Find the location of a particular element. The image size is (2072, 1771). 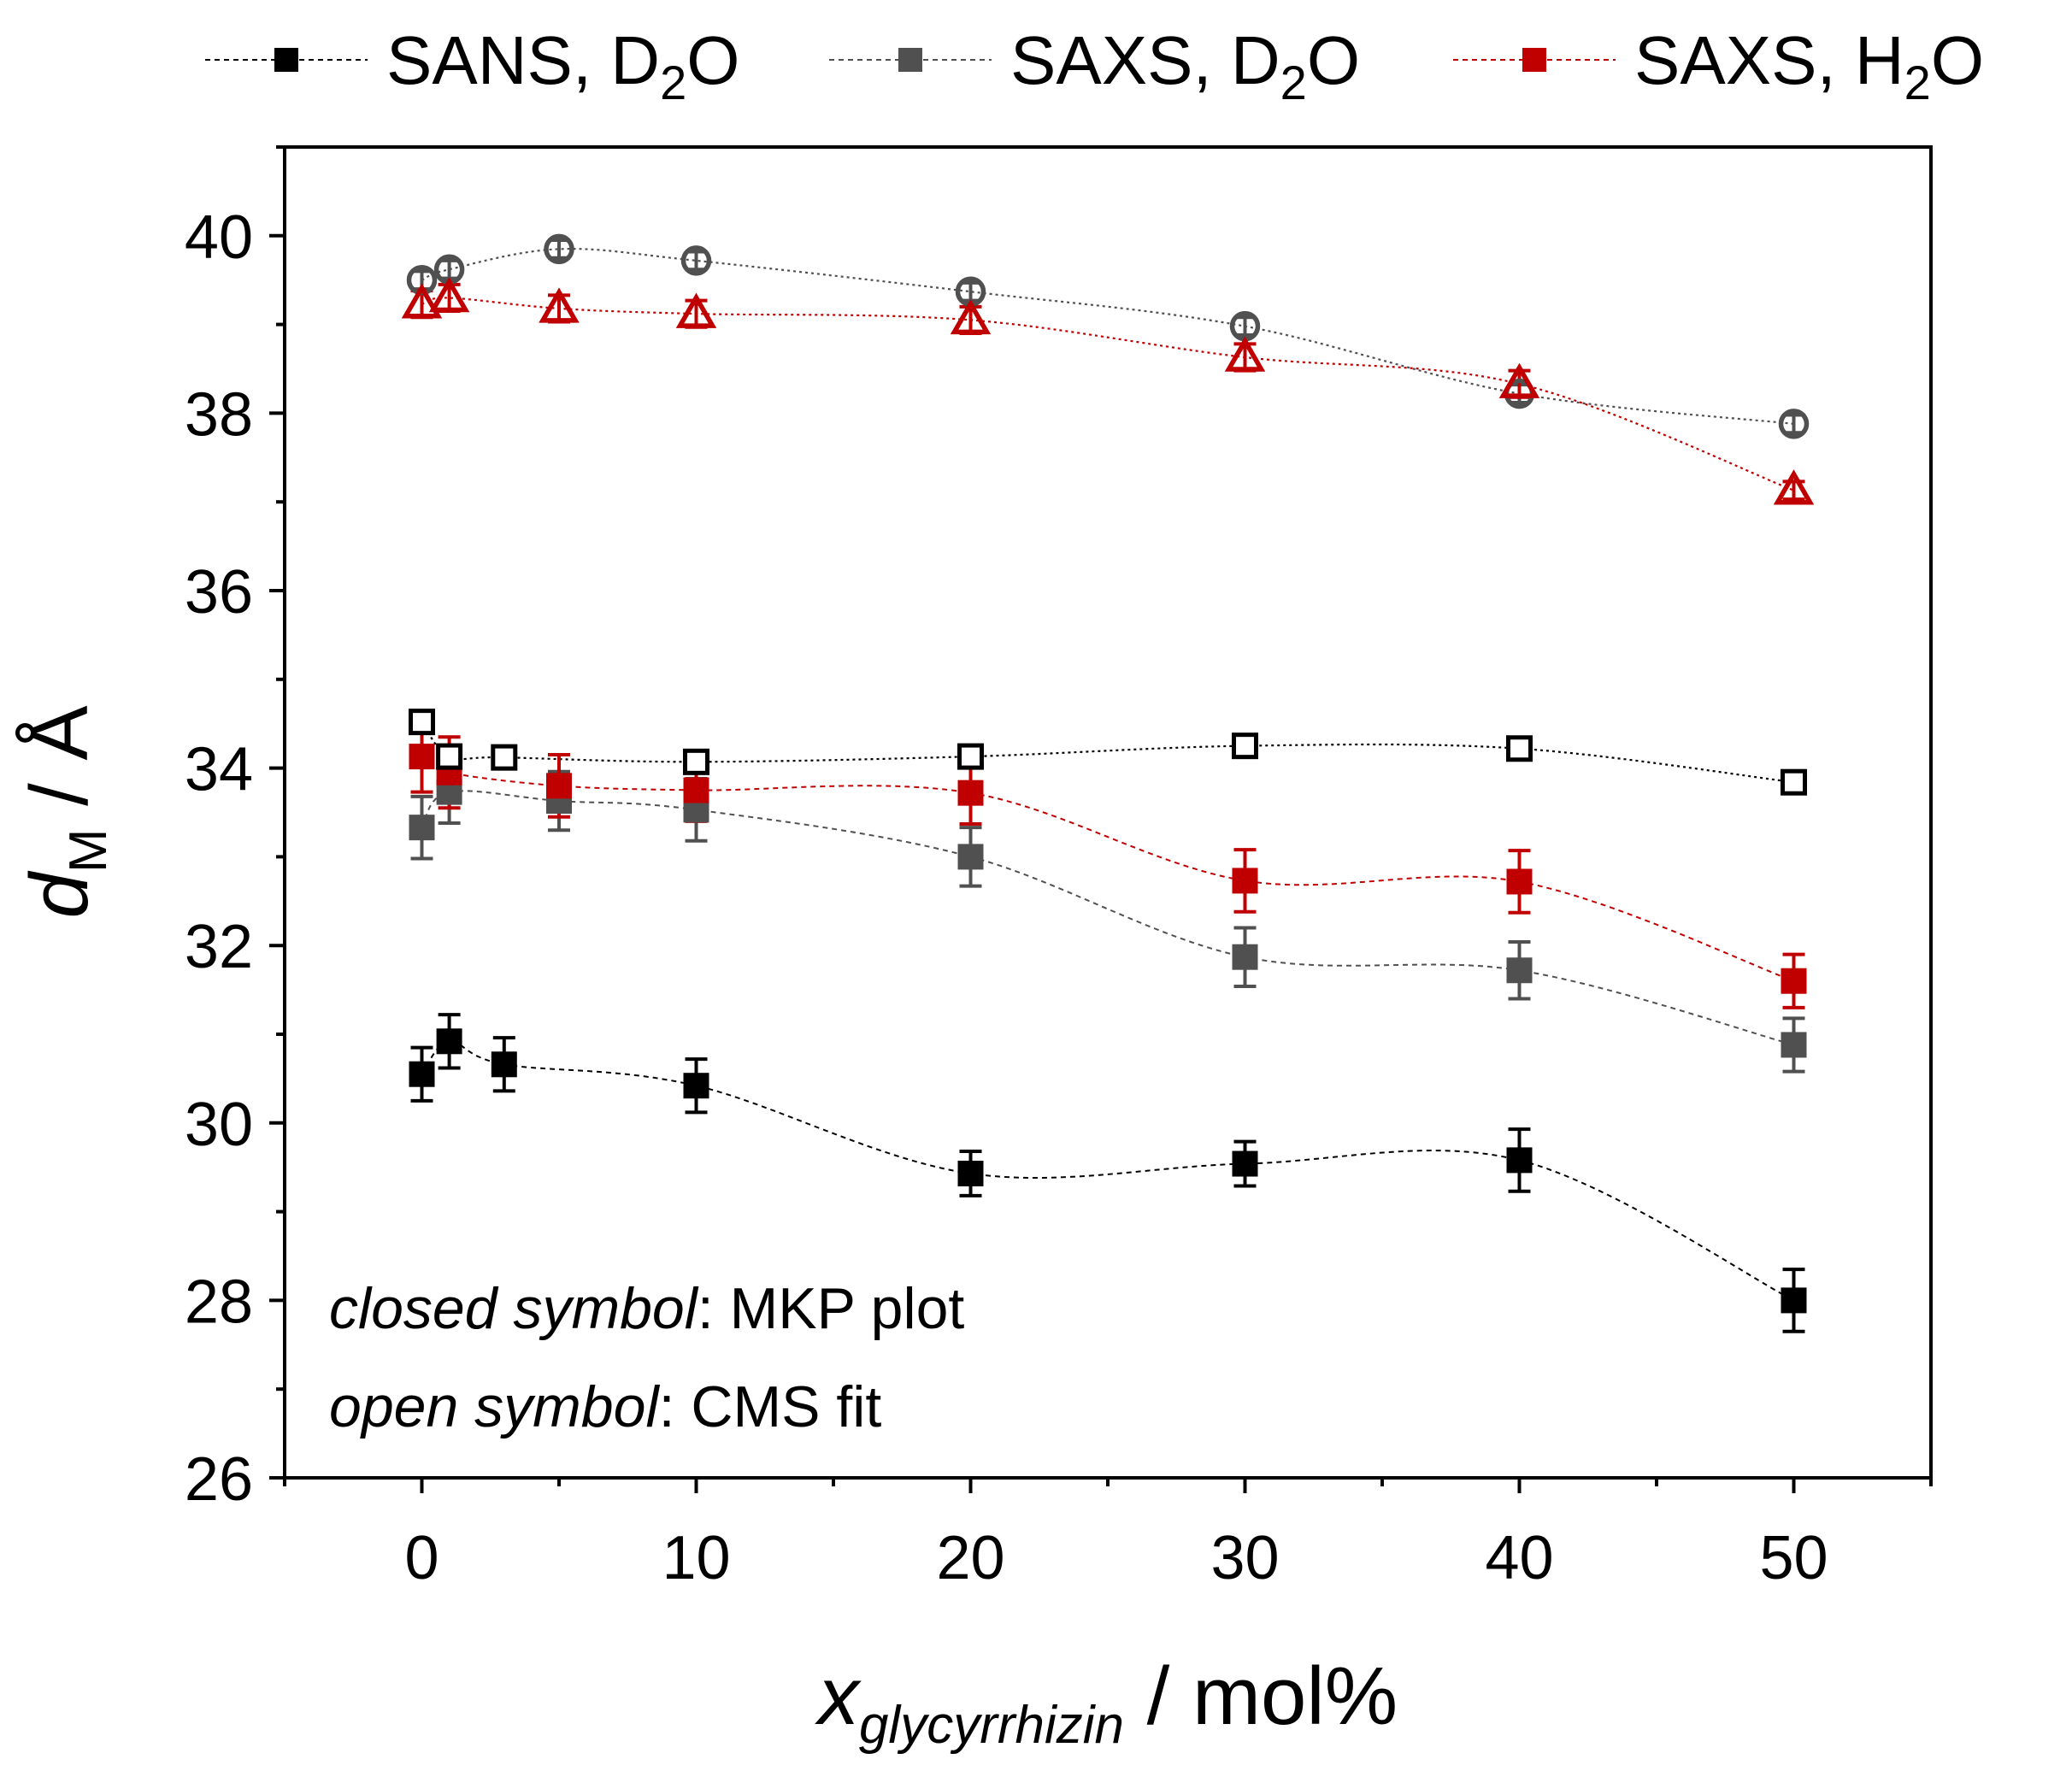

legend-item: SAXS, H2O is located at coordinates (1719, 65).